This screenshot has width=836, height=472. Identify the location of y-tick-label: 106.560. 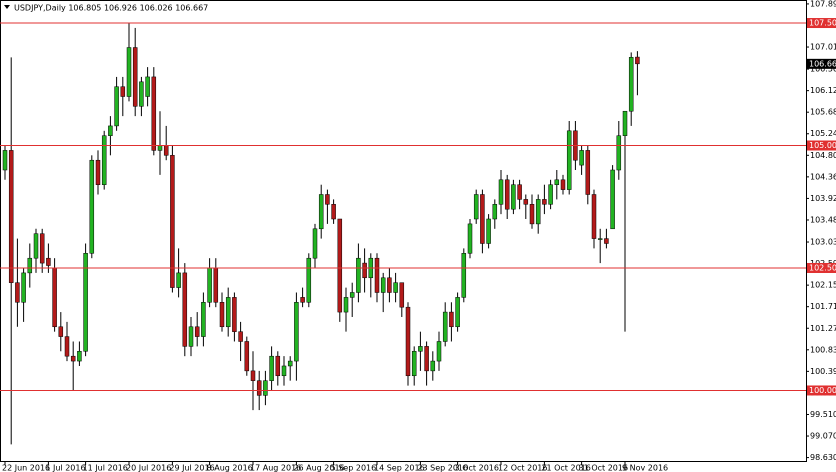
(823, 69).